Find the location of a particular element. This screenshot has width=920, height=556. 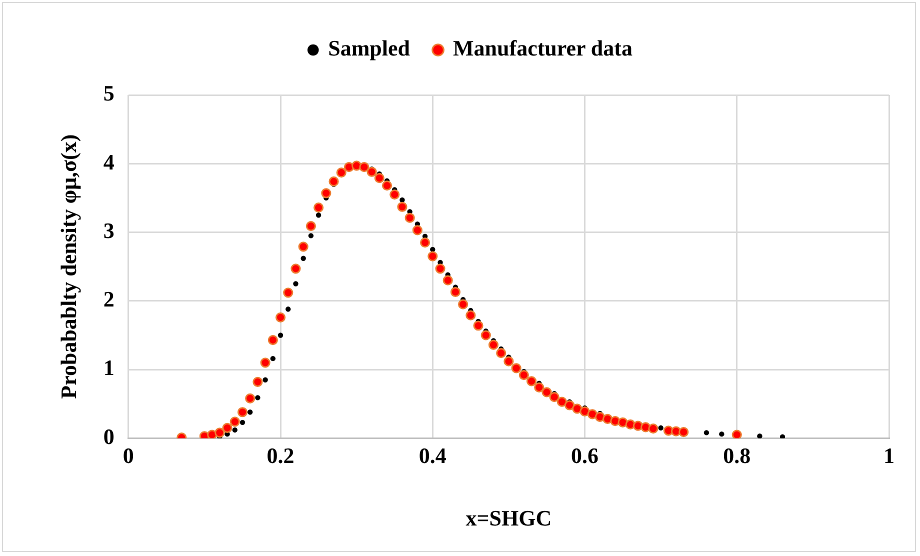

y-tick-label: 1 is located at coordinates (108, 367).